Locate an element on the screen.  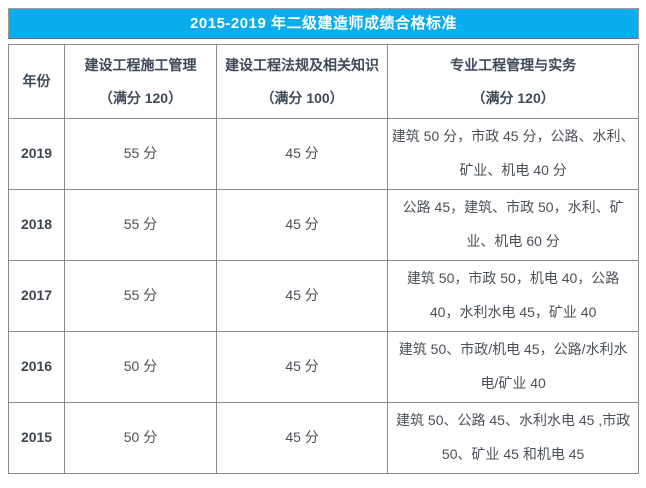
practice-score-cell: 建筑 50，市政 50，机电 40，公路 40，水利水电 45，矿业 40 is located at coordinates (513, 296).